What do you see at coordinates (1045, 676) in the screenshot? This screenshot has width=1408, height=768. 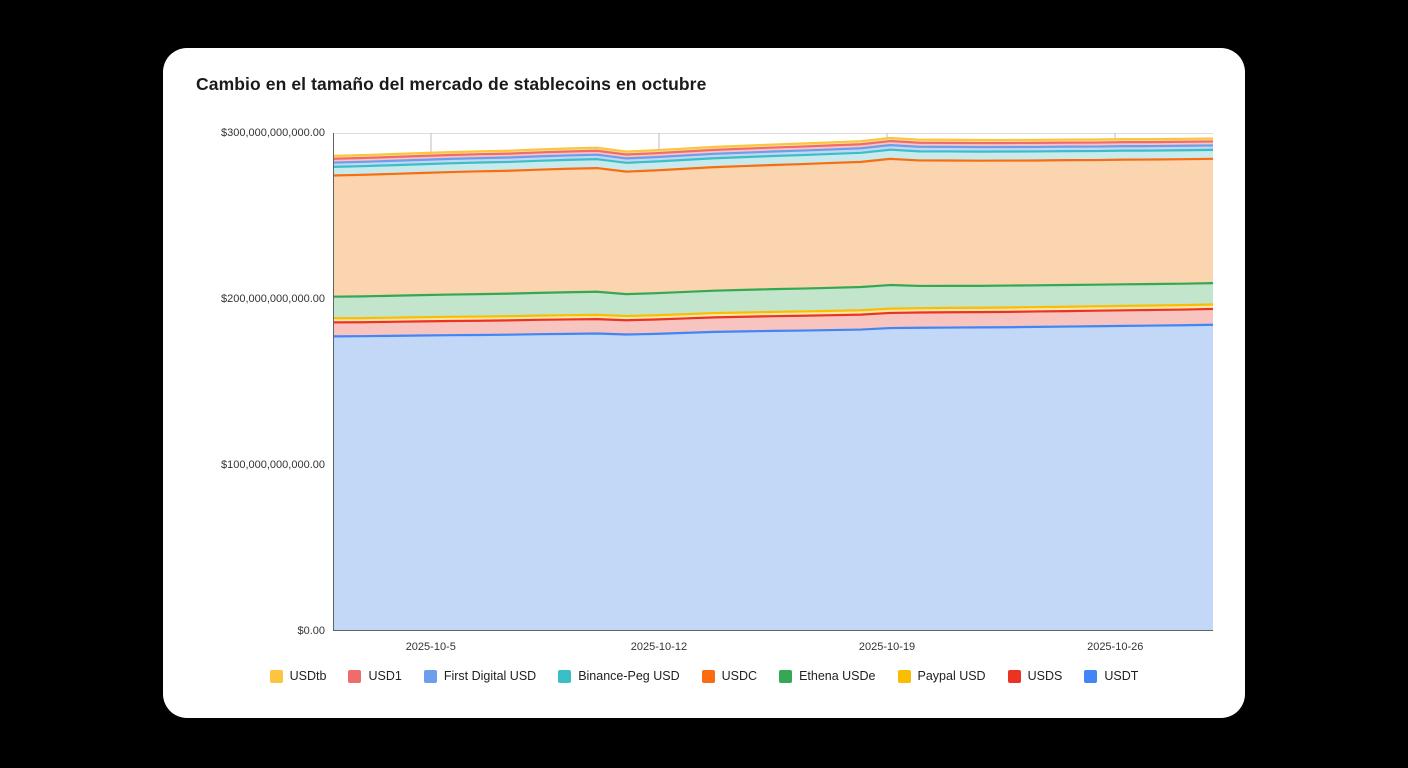 I see `legend-item-label: USDS` at bounding box center [1045, 676].